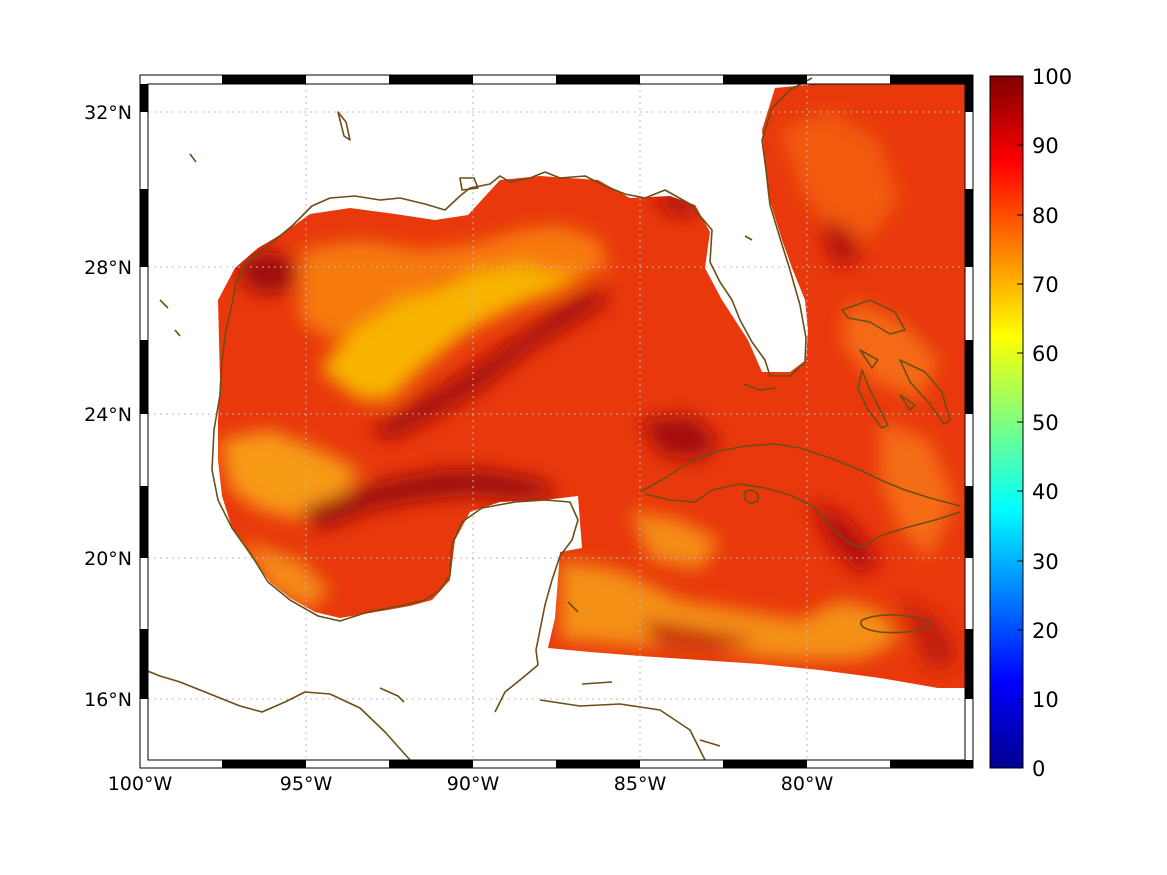 The height and width of the screenshot is (875, 1167). Describe the element at coordinates (1045, 492) in the screenshot. I see `colorbar-tick-label: 40` at that location.